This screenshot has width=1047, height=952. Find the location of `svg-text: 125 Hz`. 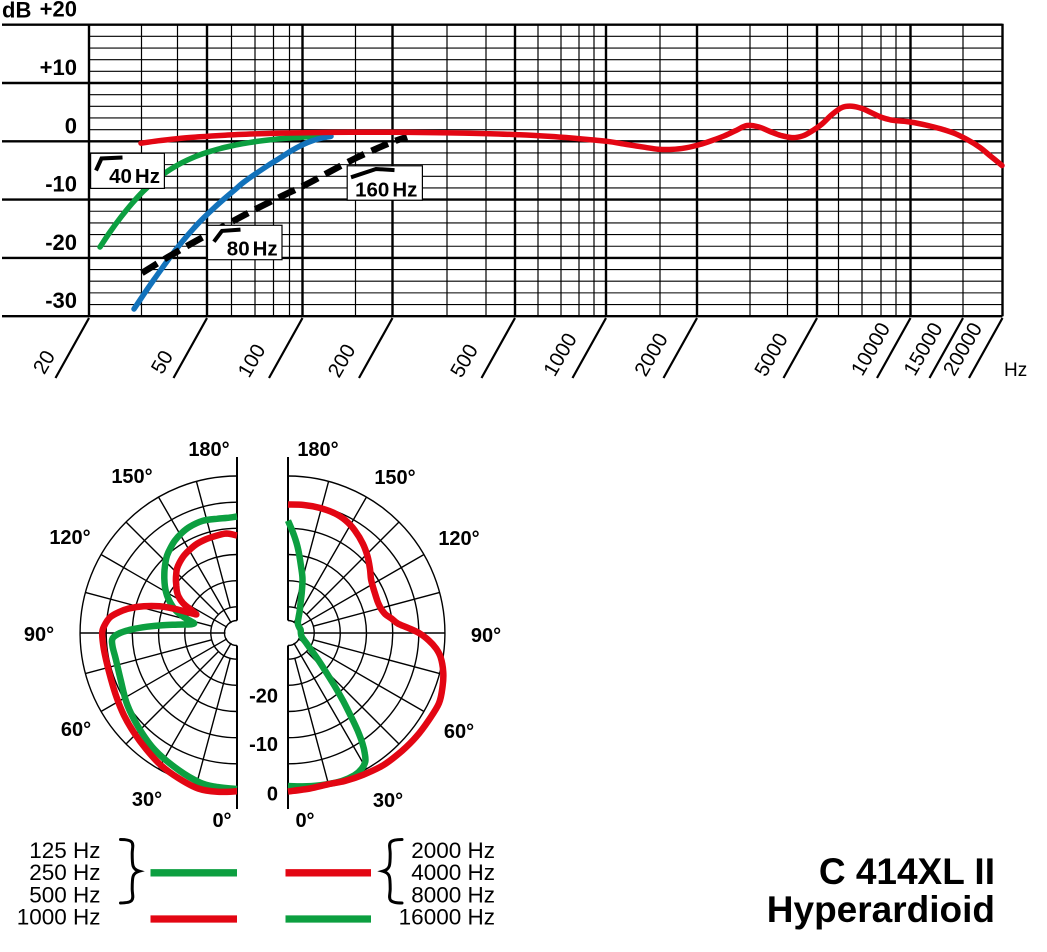

svg-text: 125 Hz is located at coordinates (64, 850).